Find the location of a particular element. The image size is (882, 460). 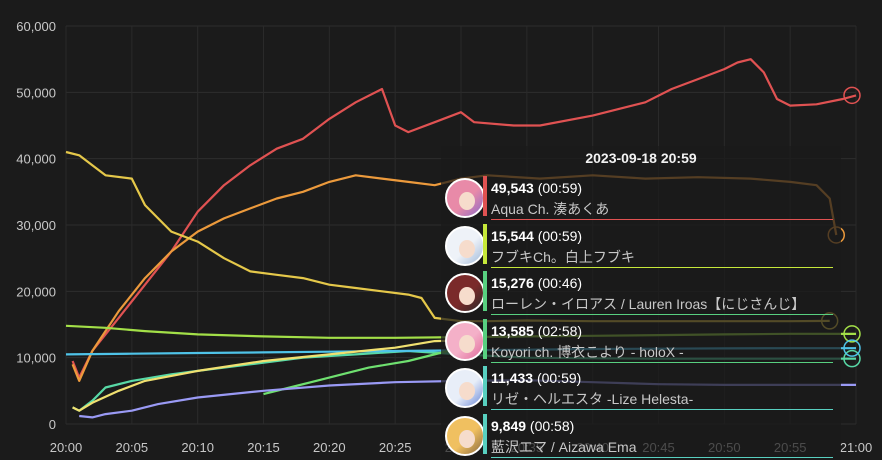

y-tick-label: 30,000 is located at coordinates (36, 225).